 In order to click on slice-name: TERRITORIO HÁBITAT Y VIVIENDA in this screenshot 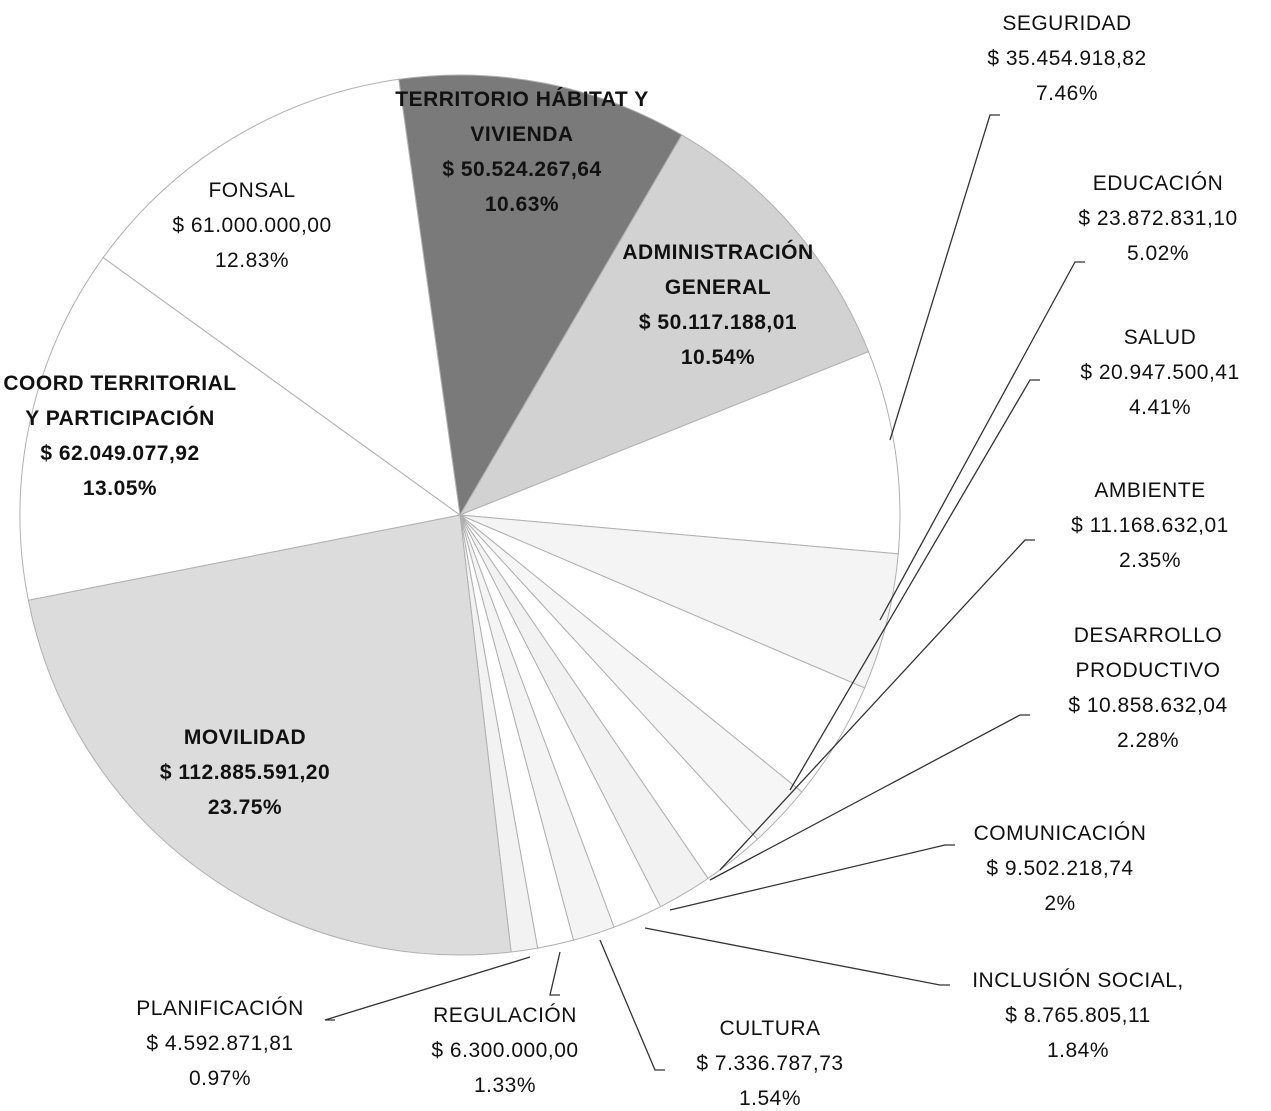, I will do `click(522, 117)`.